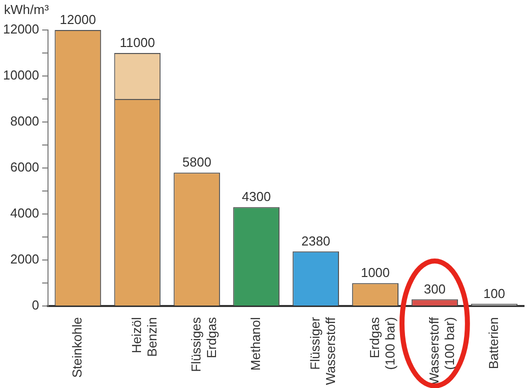 This screenshot has width=532, height=388. I want to click on y-tick-label: 8000, so click(25, 121).